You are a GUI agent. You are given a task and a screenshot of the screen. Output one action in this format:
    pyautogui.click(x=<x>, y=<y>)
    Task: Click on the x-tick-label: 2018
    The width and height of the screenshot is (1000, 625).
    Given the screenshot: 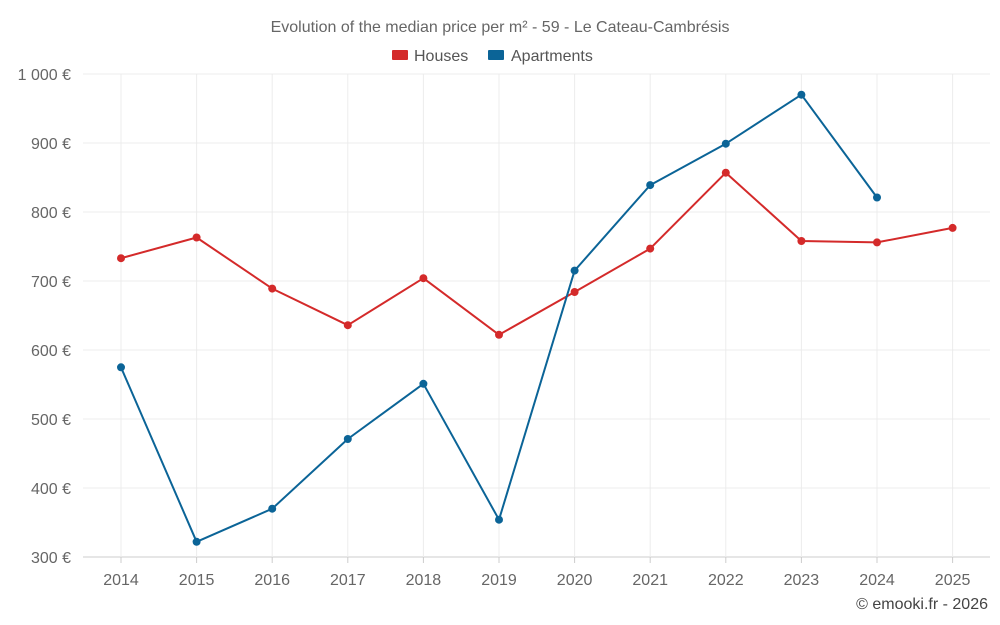 What is the action you would take?
    pyautogui.click(x=424, y=580)
    